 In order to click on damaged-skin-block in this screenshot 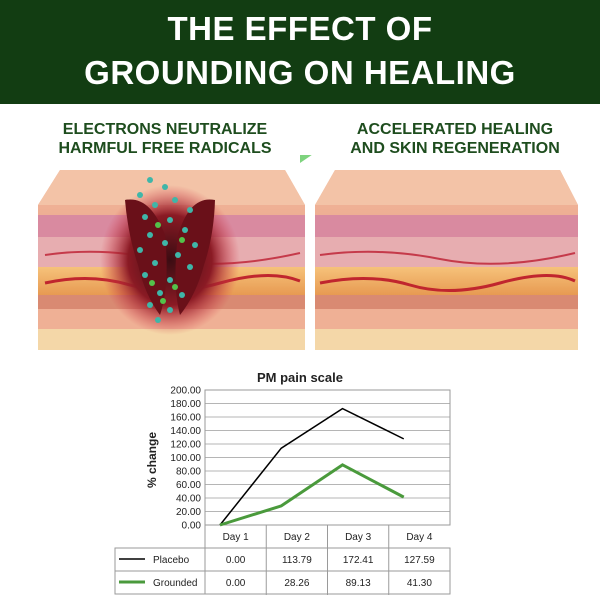, I will do `click(171, 260)`.